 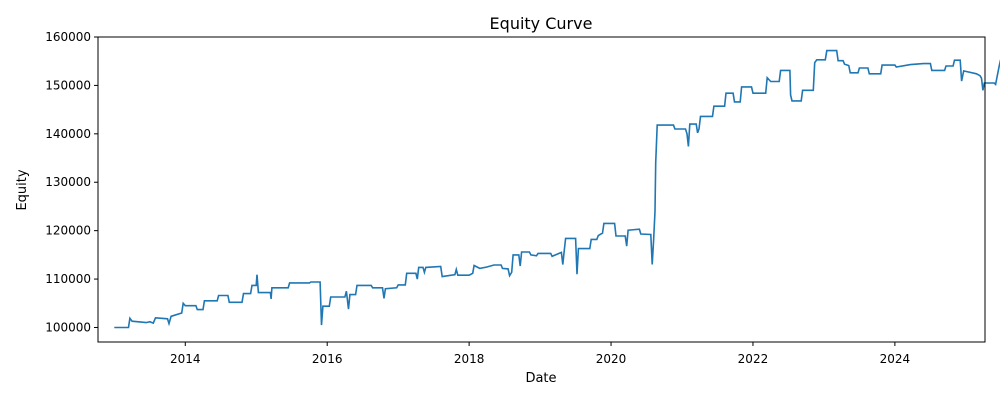 What do you see at coordinates (611, 359) in the screenshot?
I see `x-tick-label: 2020` at bounding box center [611, 359].